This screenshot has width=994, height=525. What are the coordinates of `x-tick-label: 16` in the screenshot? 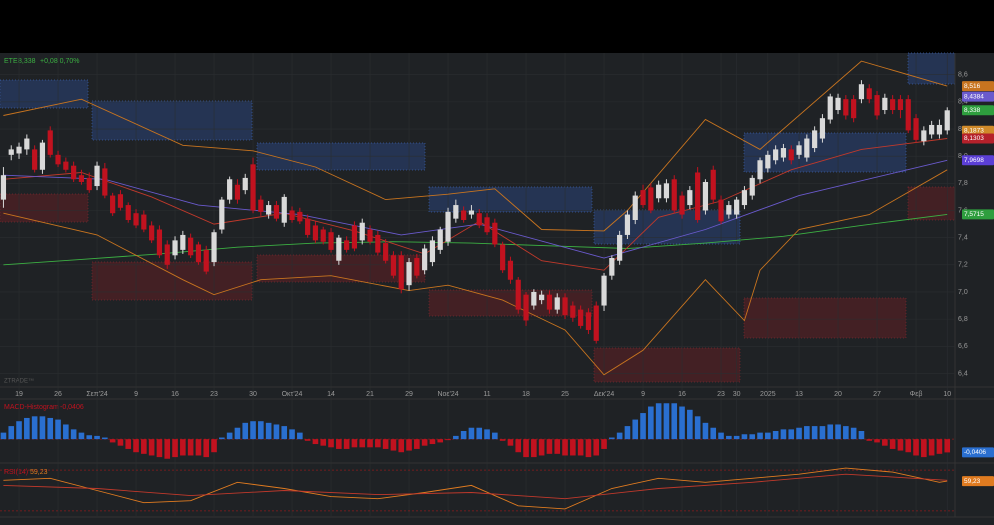 It's located at (682, 394).